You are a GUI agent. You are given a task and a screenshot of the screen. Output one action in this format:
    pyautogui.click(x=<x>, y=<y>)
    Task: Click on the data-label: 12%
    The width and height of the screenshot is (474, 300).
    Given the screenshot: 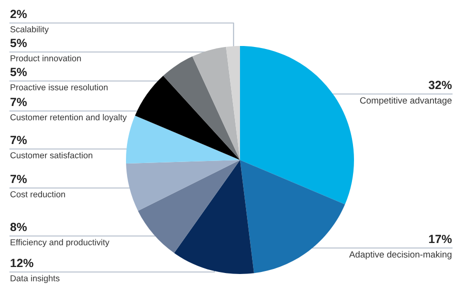 What is the action you would take?
    pyautogui.click(x=22, y=263)
    